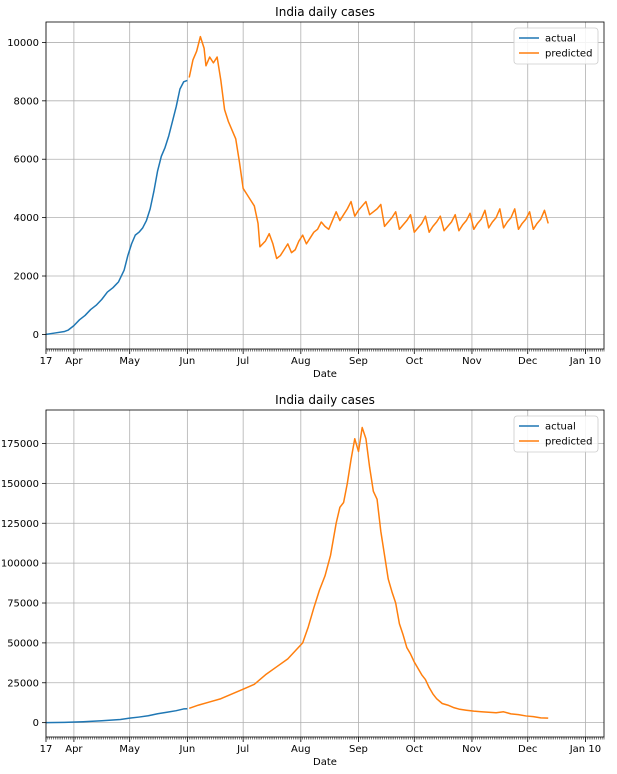 Image resolution: width=617 pixels, height=774 pixels. Describe the element at coordinates (26, 160) in the screenshot. I see `y-tick-label: 6000` at that location.